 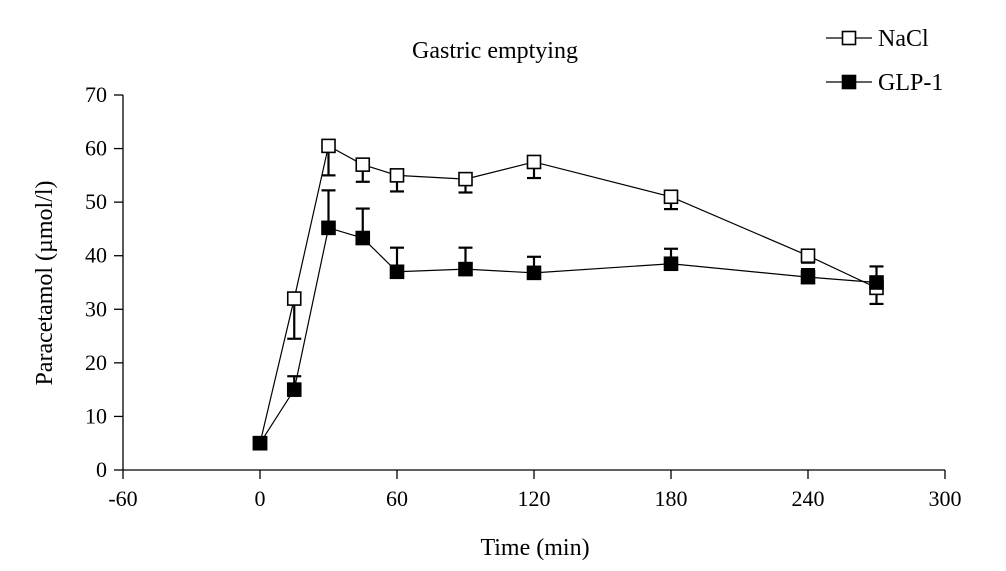 What do you see at coordinates (96, 94) in the screenshot?
I see `y-tick-label: 70` at bounding box center [96, 94].